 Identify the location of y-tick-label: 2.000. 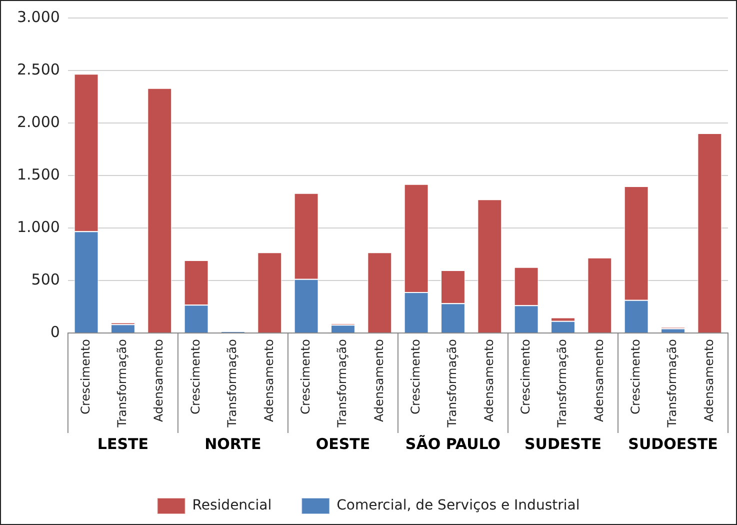
(38, 121).